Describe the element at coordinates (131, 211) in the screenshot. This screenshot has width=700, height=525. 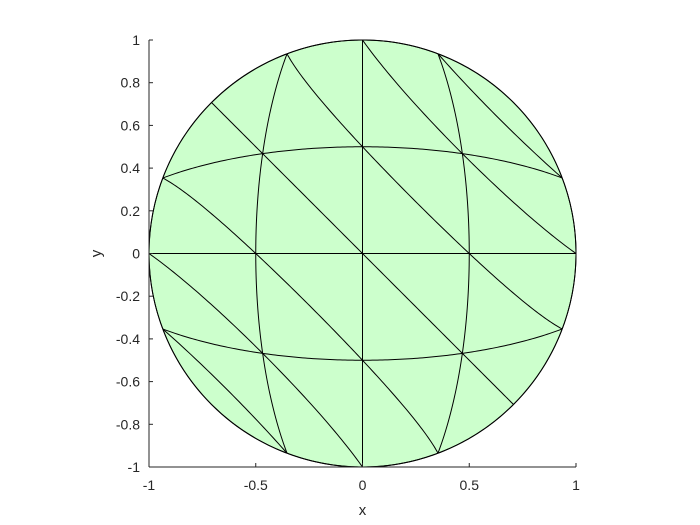
I see `y-tick-label: 0.2` at that location.